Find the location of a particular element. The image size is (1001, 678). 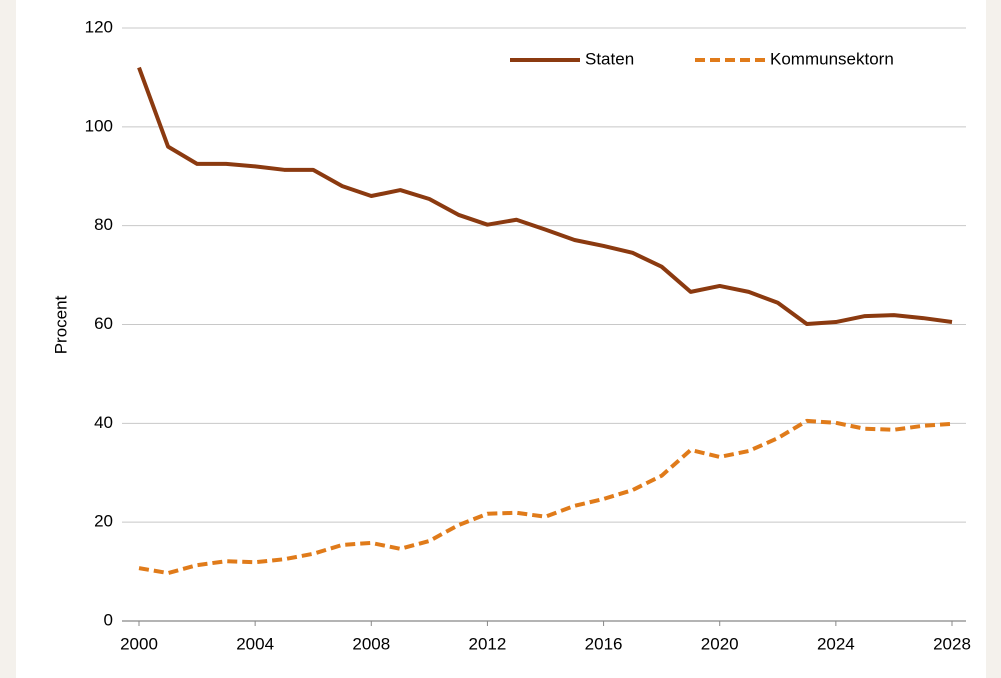

legend-label: Kommunsektorn is located at coordinates (832, 58).